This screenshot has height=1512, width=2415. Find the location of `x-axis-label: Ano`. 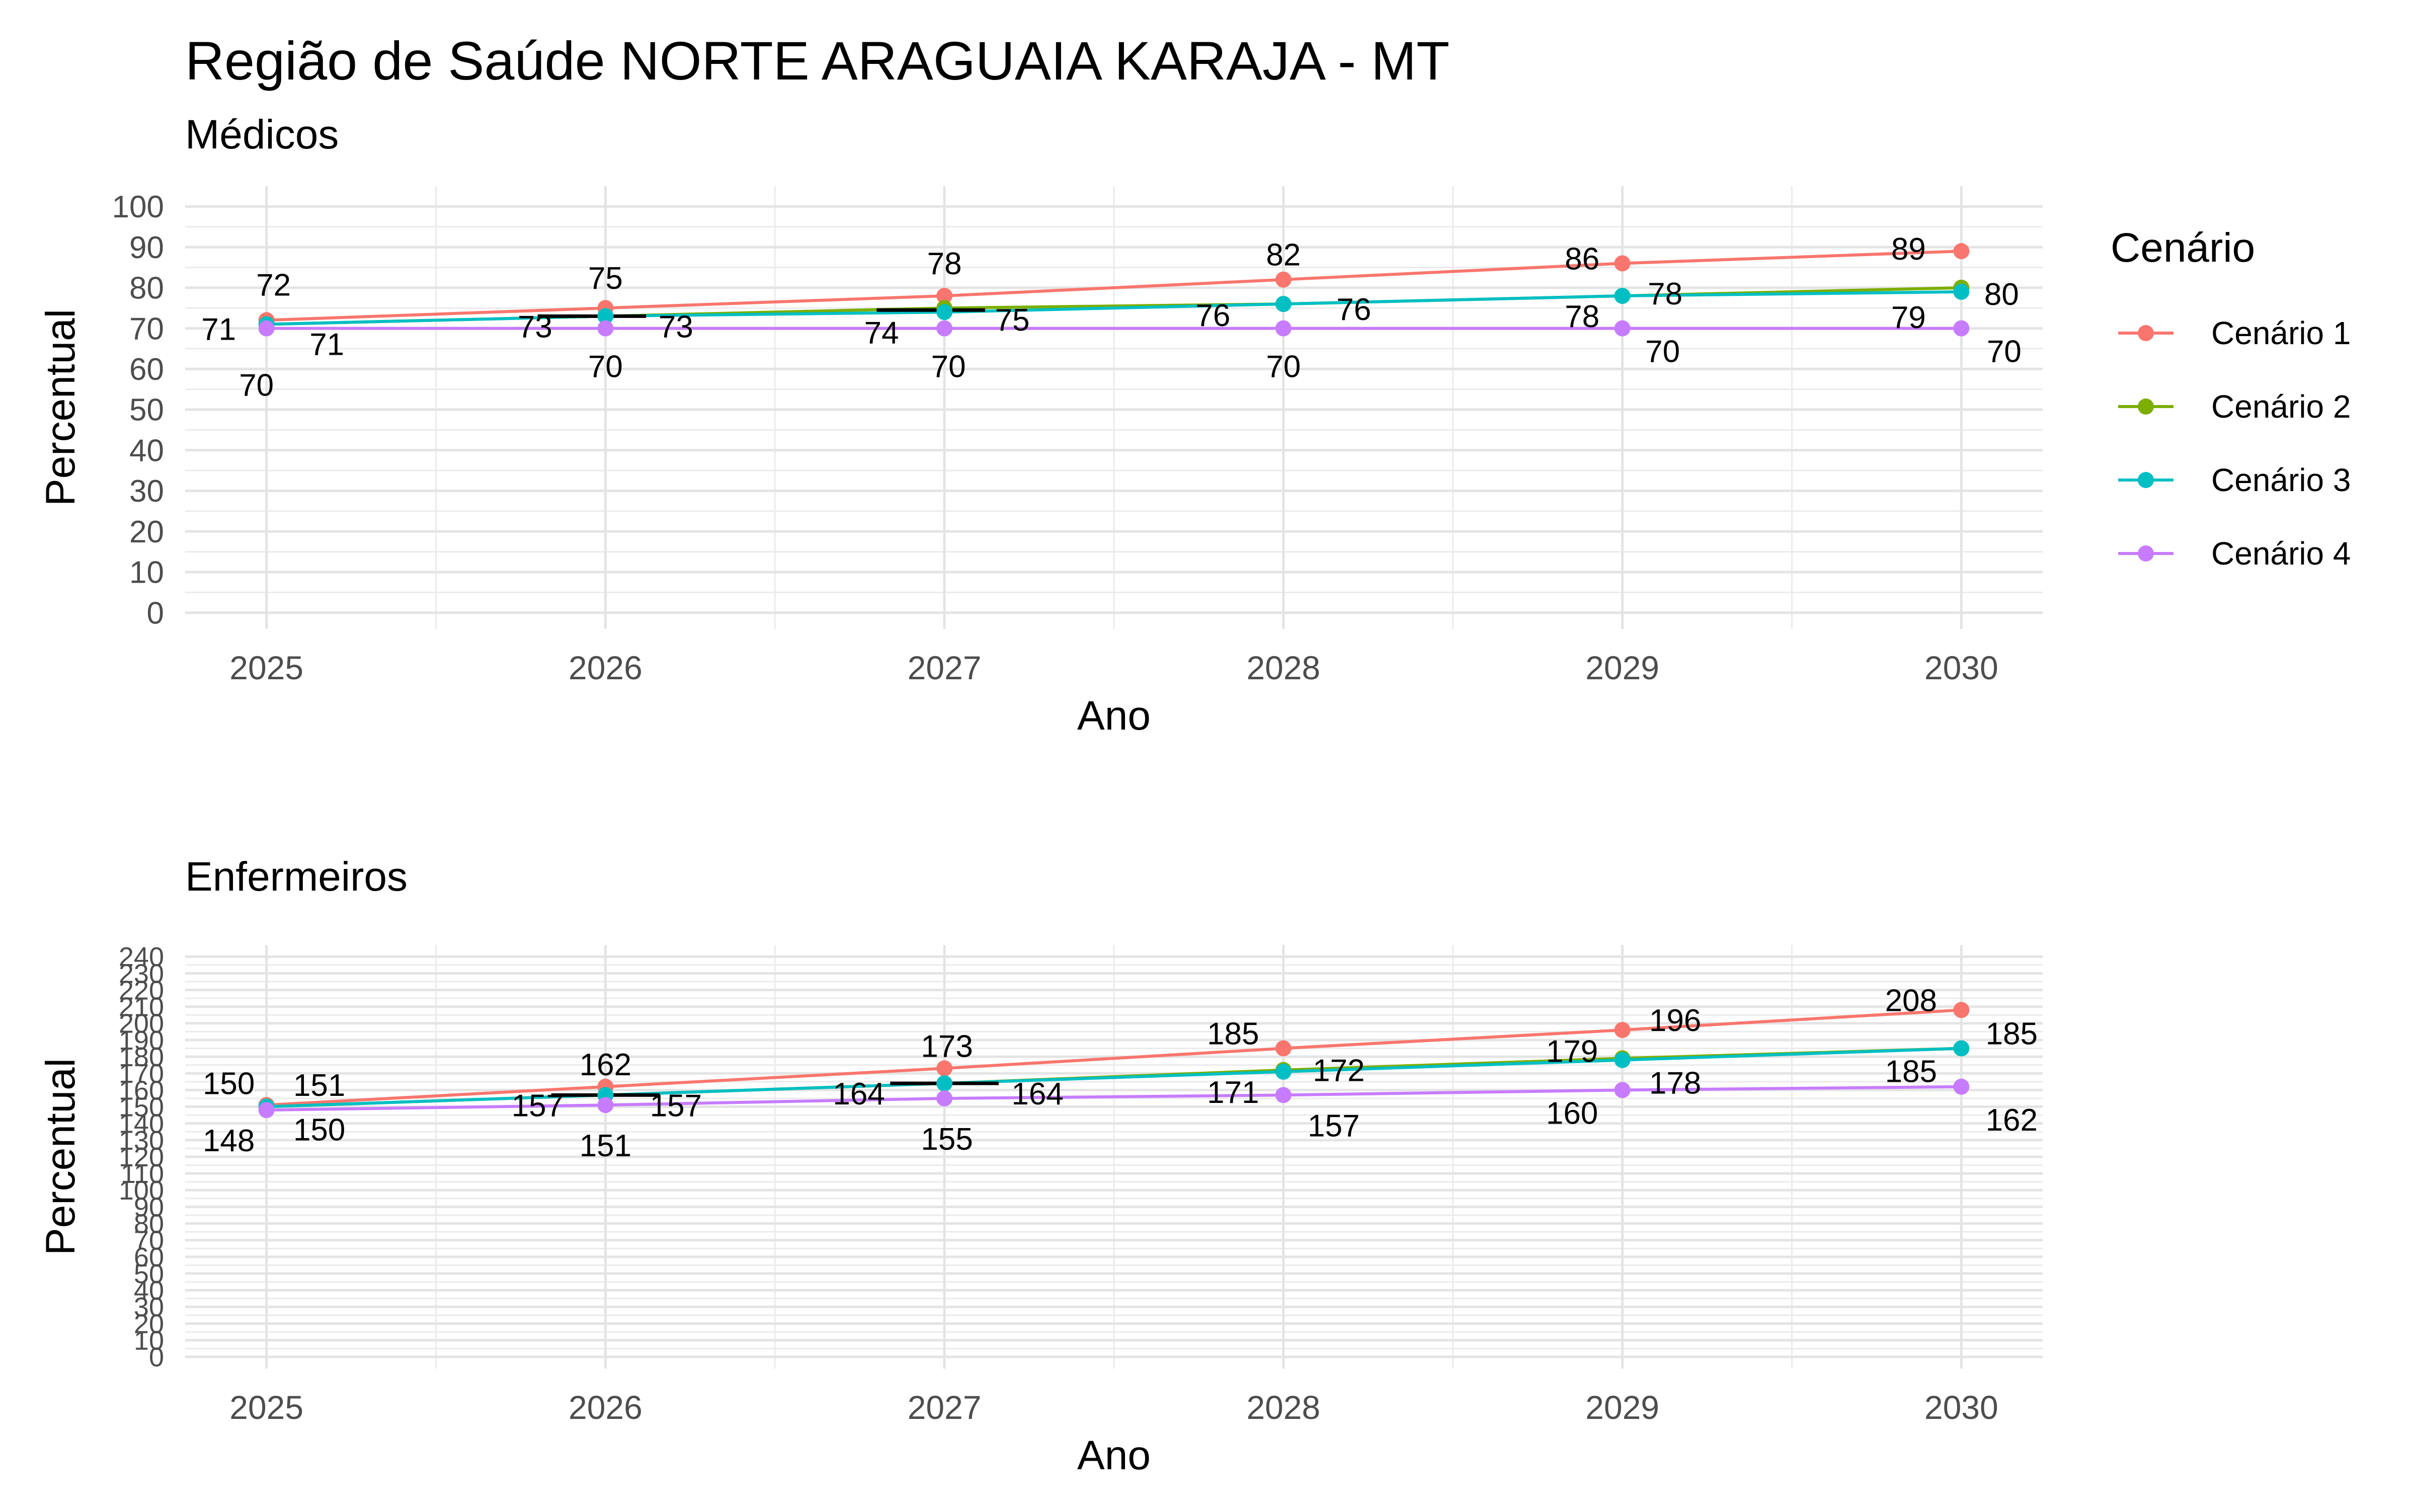

x-axis-label: Ano is located at coordinates (1114, 716).